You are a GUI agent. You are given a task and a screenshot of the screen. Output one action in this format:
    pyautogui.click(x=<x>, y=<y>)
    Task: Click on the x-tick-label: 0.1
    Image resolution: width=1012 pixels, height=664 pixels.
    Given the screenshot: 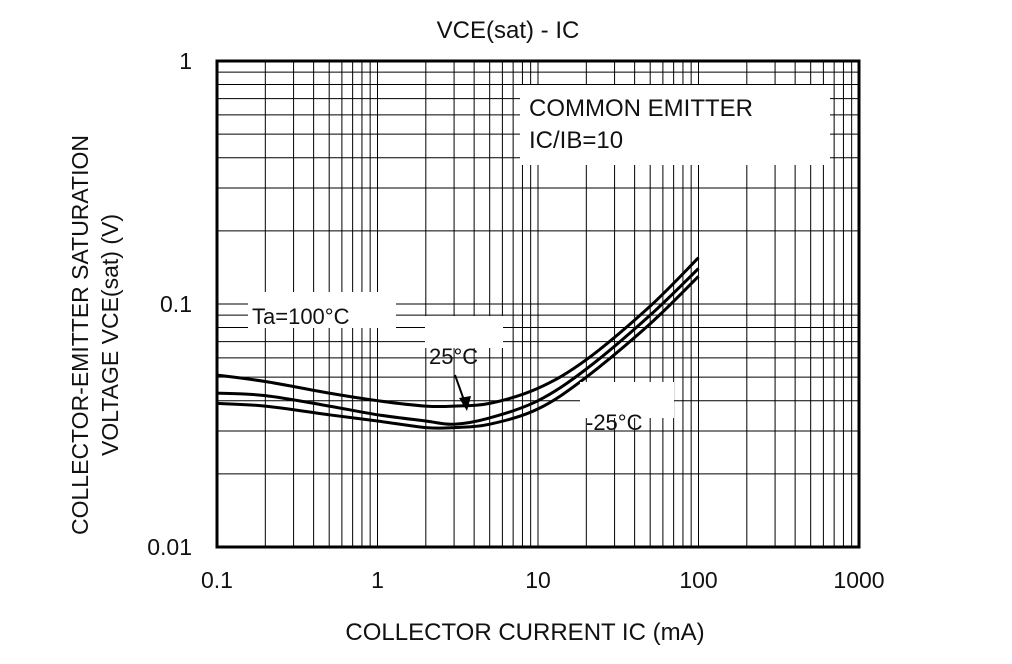 What is the action you would take?
    pyautogui.click(x=217, y=580)
    